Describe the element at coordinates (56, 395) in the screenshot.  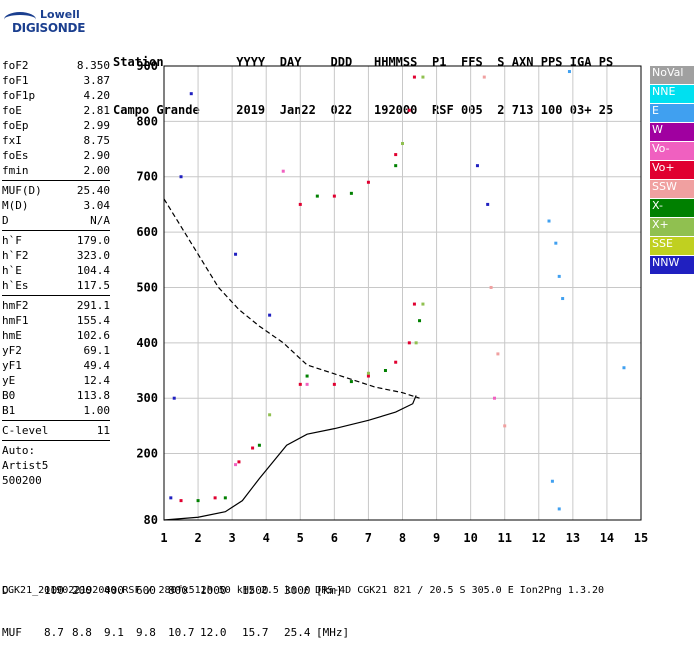
I see `param-row: B0 113.8` at that location.